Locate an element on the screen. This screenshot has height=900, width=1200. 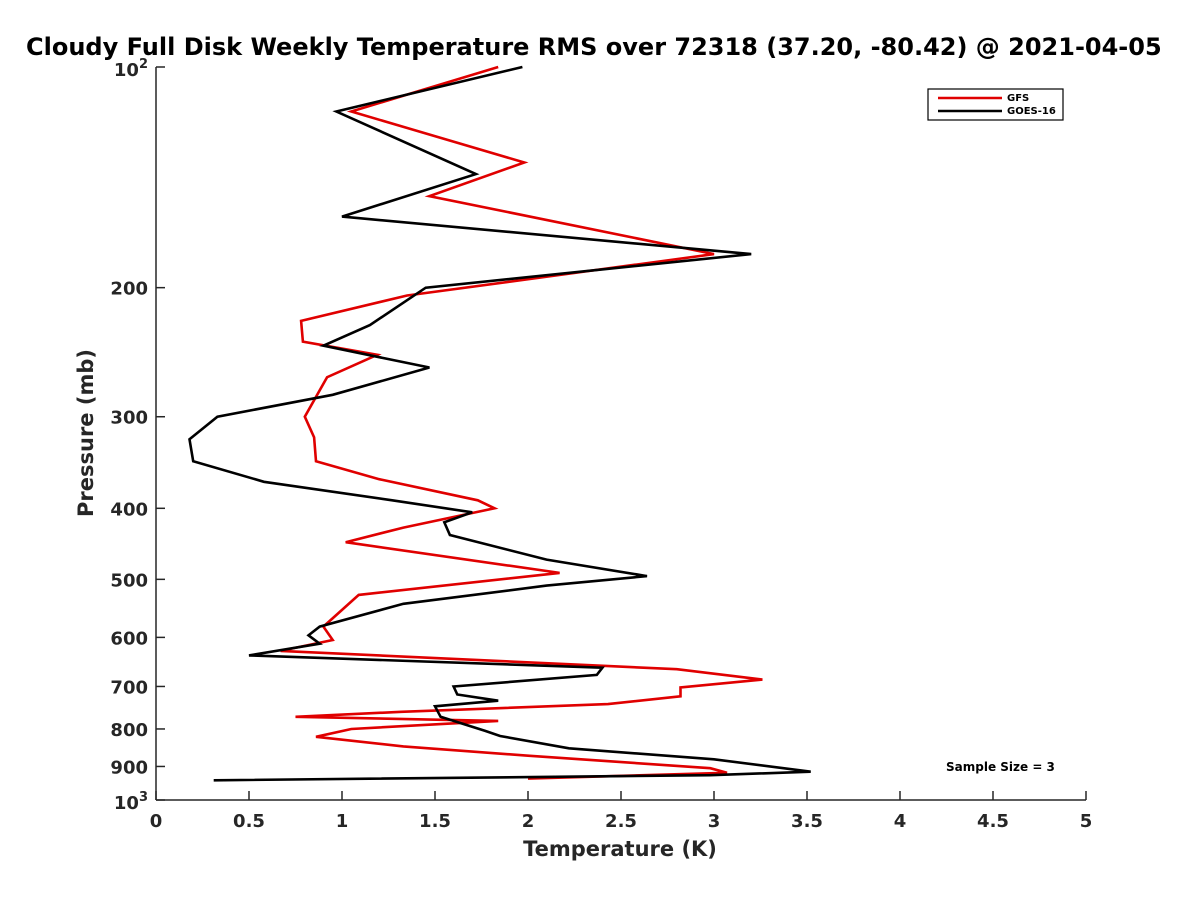
legend-box is located at coordinates (995, 104).